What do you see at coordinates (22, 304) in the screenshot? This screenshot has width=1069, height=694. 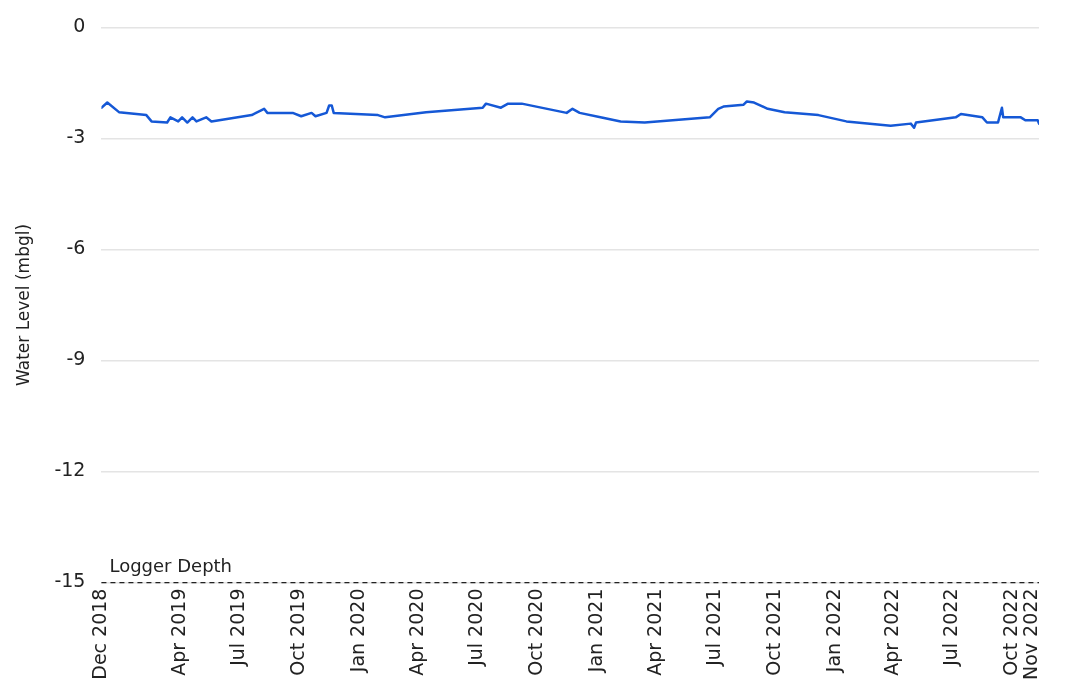 I see `y-axis-title: Water Level (mbgl)` at bounding box center [22, 304].